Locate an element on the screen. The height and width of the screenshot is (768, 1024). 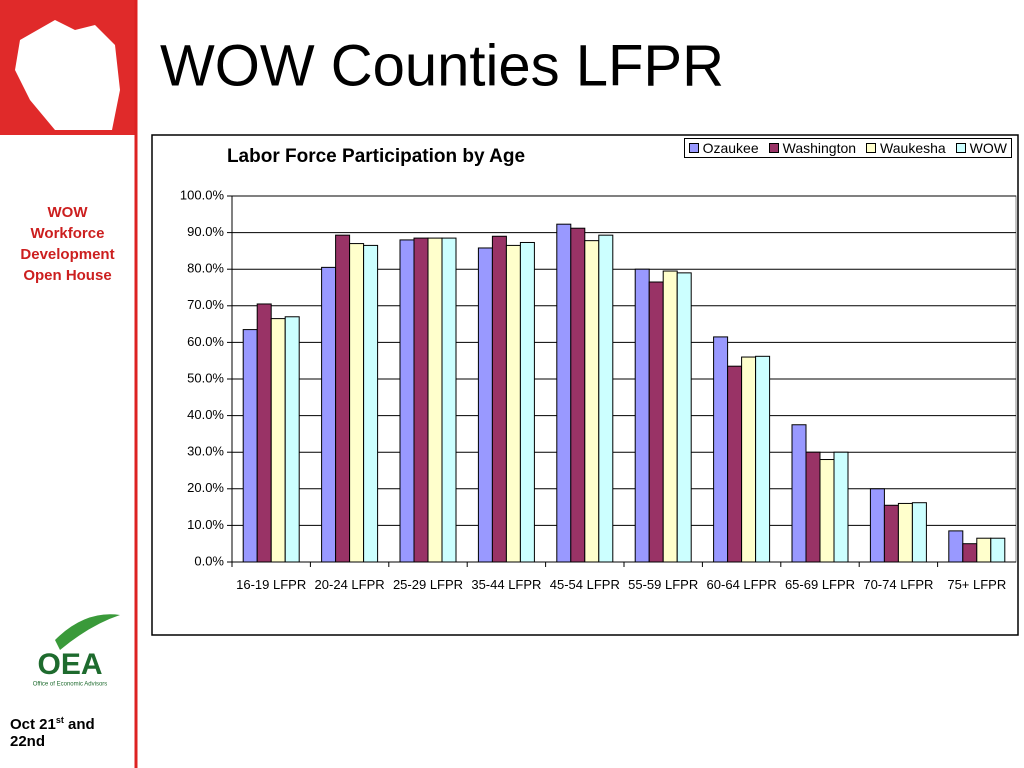
sidebar: WOW Workforce Development Open House is located at coordinates (67, 244).